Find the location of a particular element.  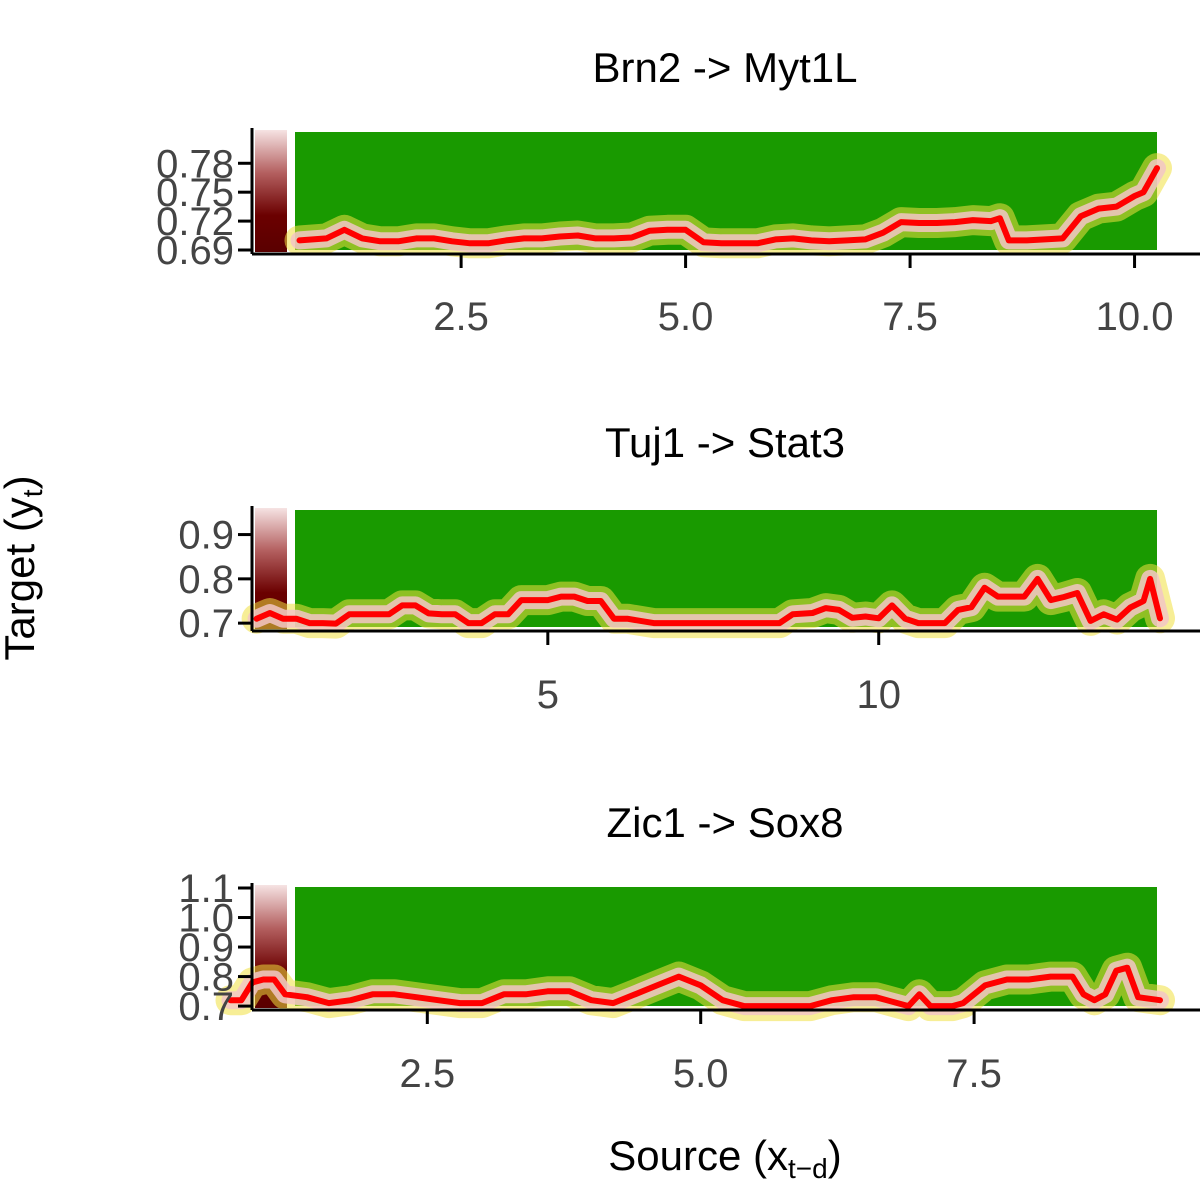

x-tick-label: 5 is located at coordinates (548, 695).